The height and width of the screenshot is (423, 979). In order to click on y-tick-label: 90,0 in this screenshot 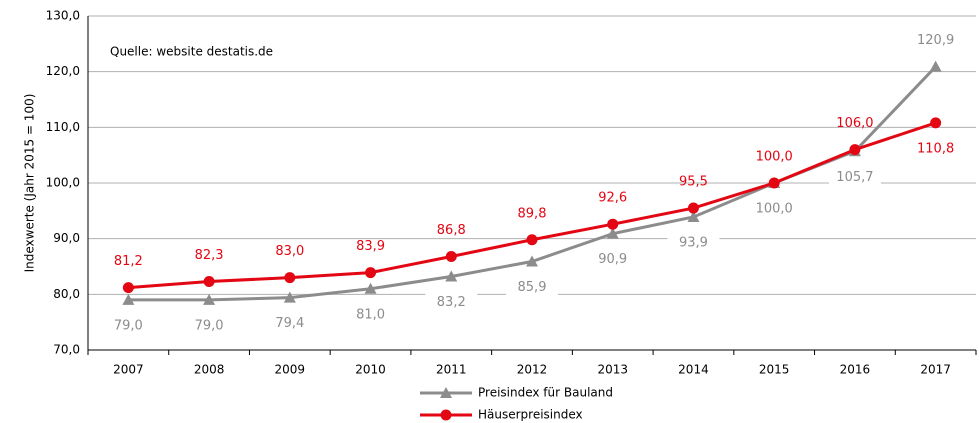, I will do `click(66, 238)`.